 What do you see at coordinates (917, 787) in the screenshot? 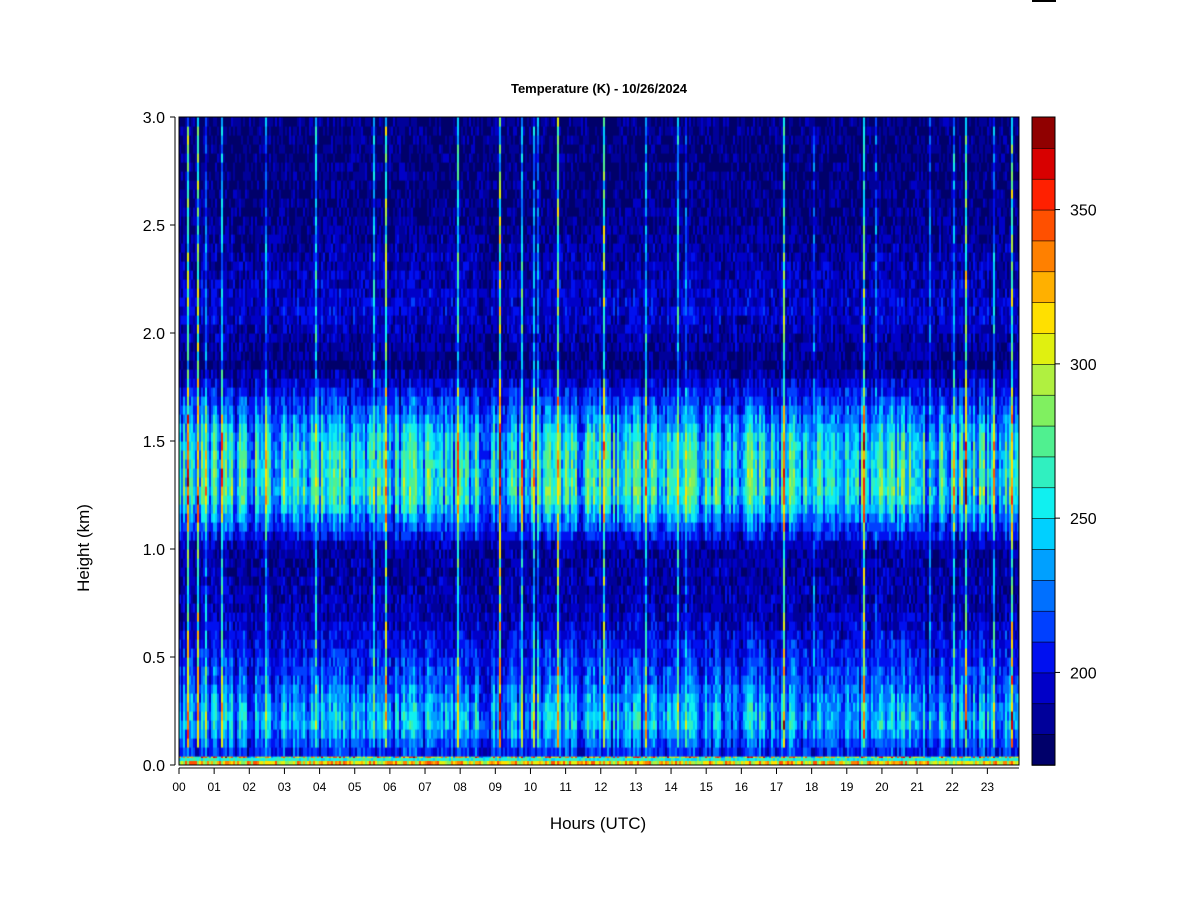
I see `x-tick-label: 21` at bounding box center [917, 787].